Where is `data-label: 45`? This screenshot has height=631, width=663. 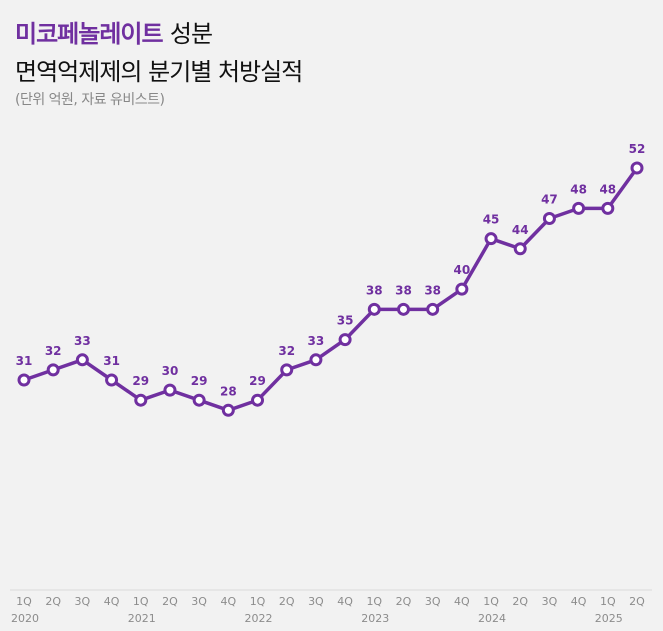
data-label: 45 is located at coordinates (491, 220).